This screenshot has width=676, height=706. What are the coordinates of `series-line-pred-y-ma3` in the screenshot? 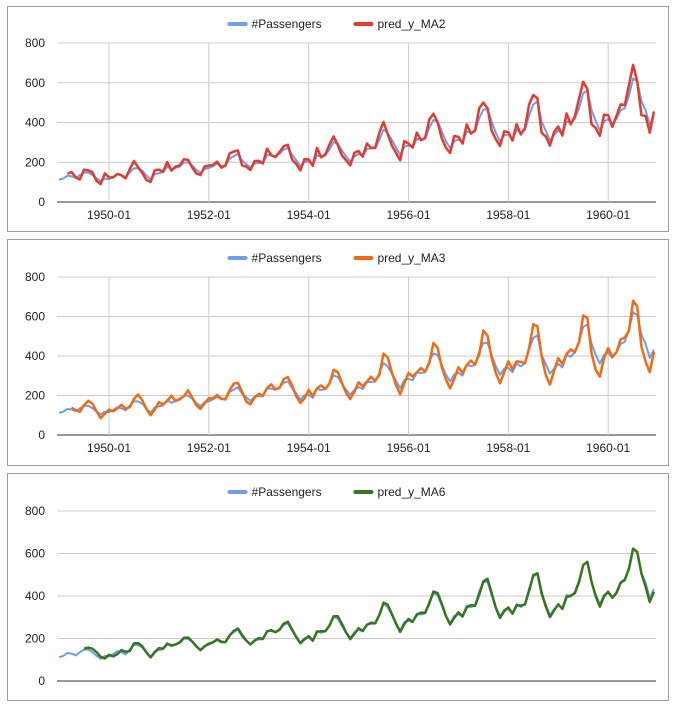 It's located at (363, 359).